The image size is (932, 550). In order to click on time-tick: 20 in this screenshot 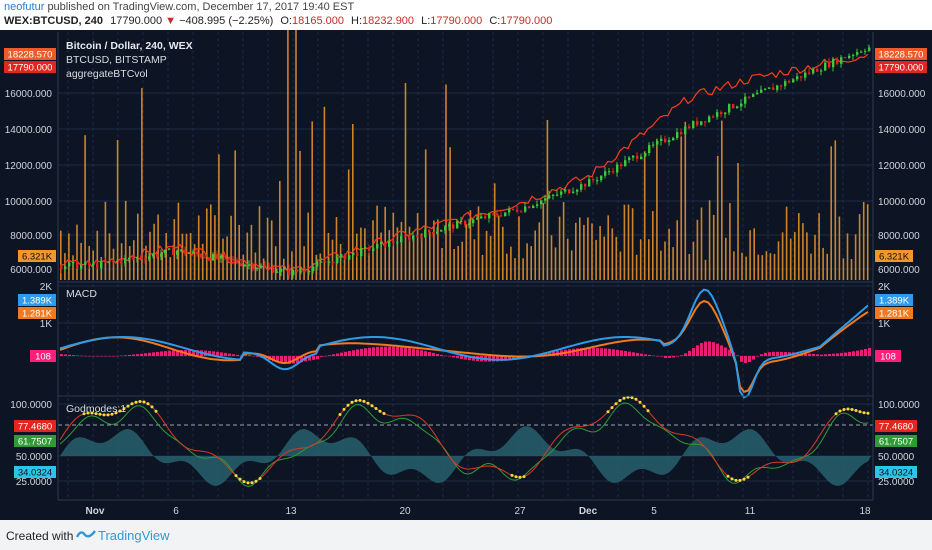, I will do `click(405, 511)`.